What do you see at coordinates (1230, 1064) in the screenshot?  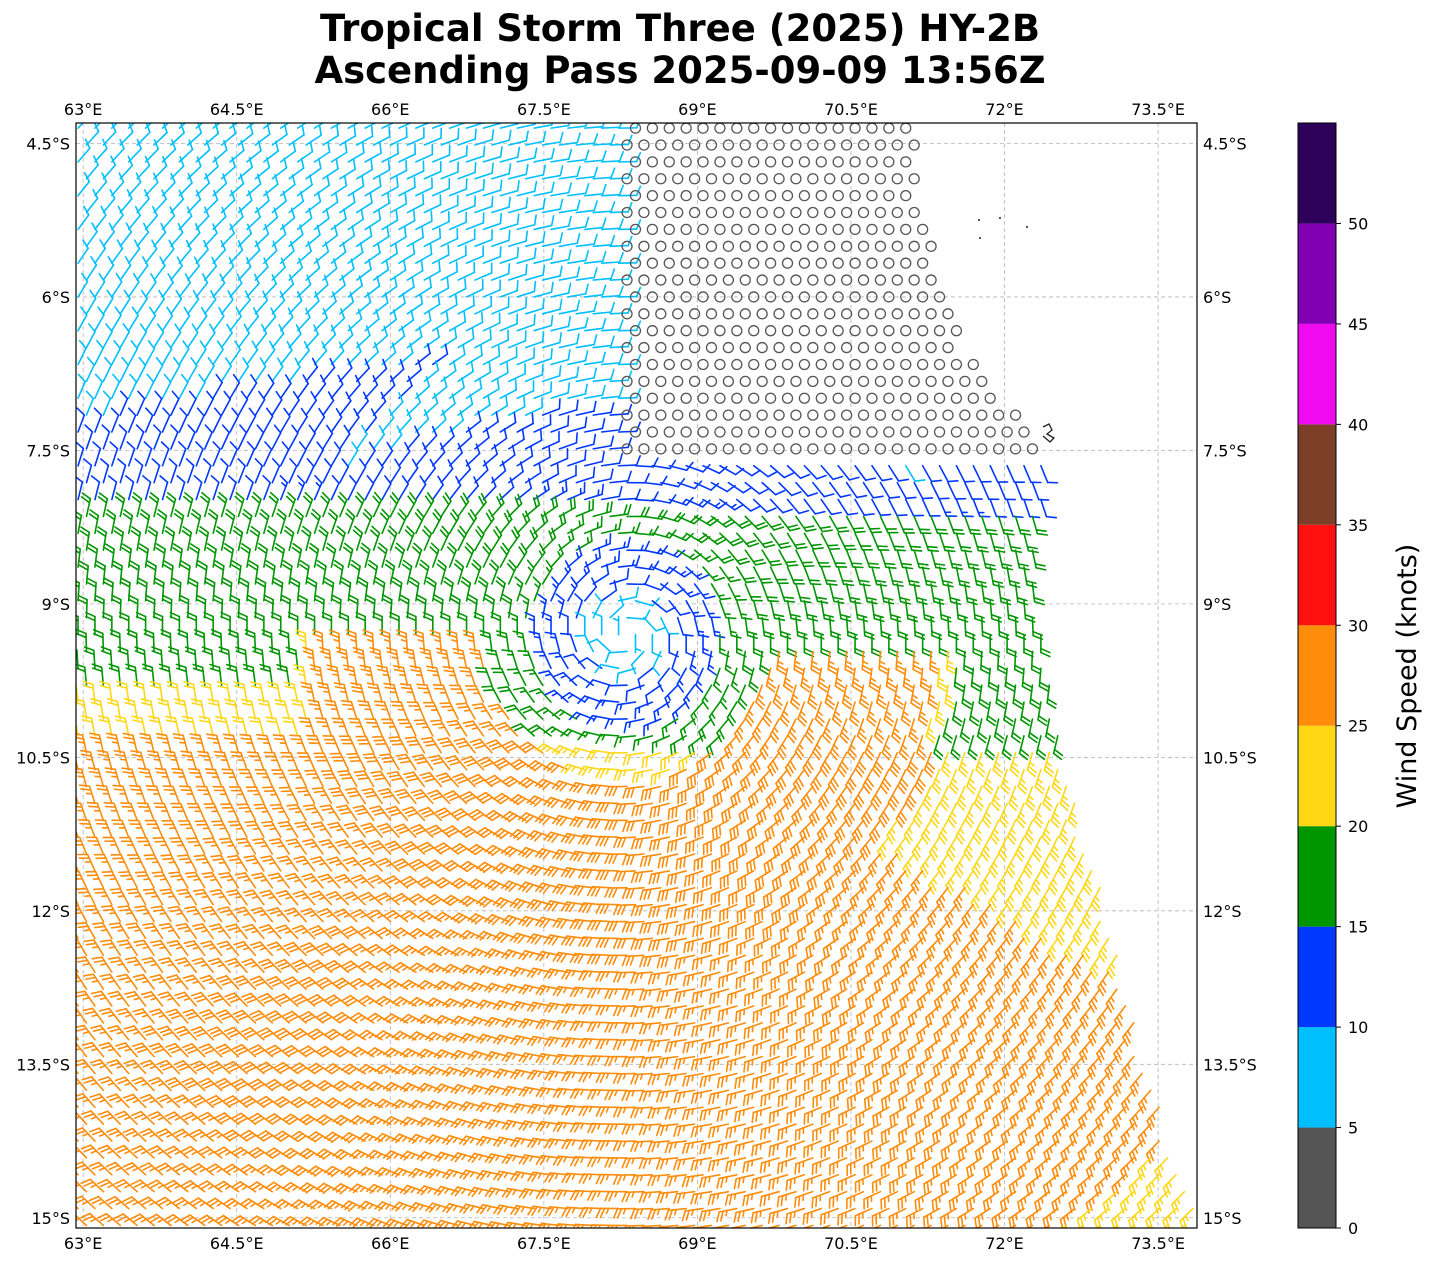 I see `lat-tick-label-right: 13.5°S` at bounding box center [1230, 1064].